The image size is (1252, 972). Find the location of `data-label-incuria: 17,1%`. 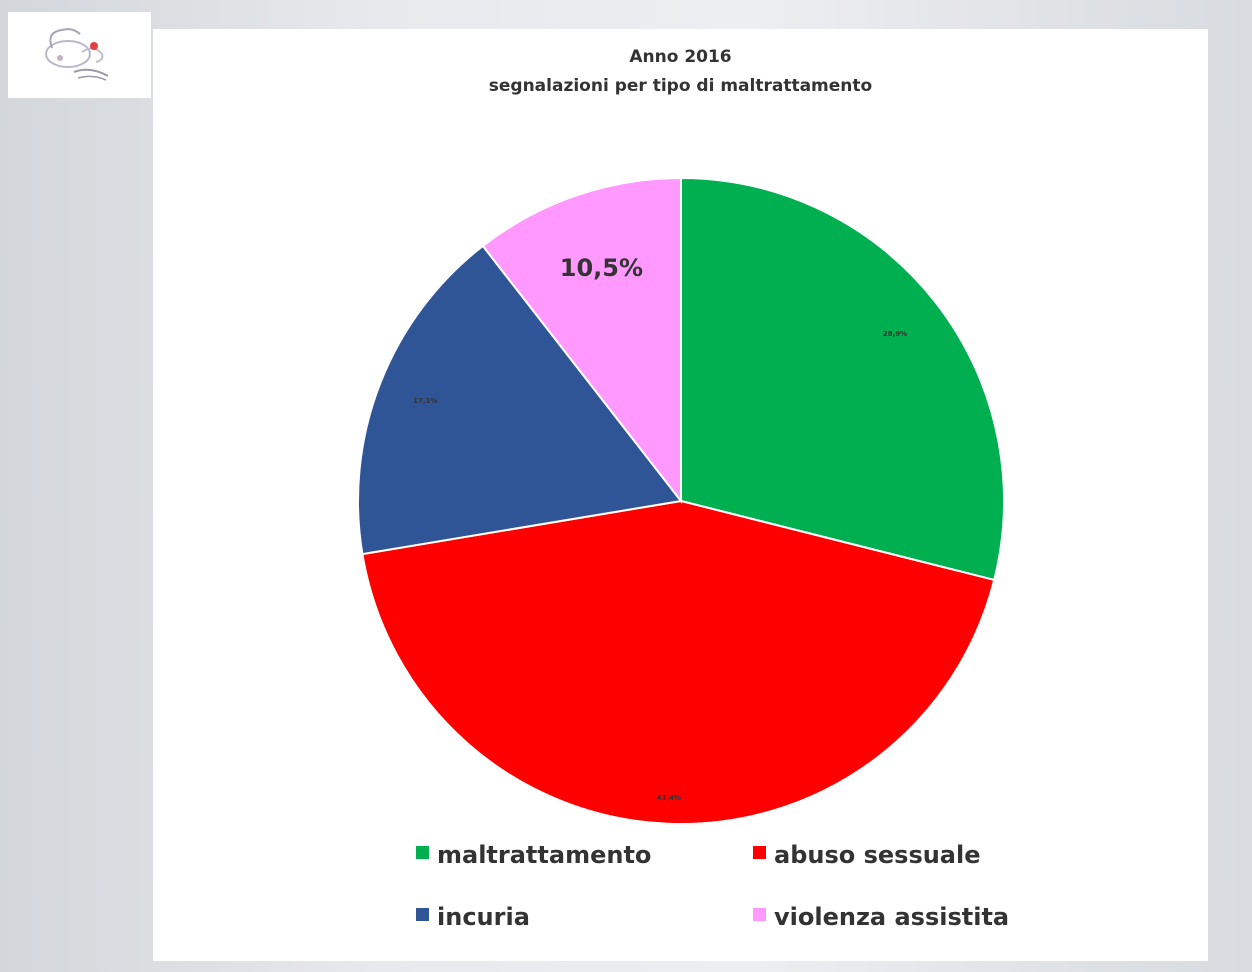

data-label-incuria: 17,1% is located at coordinates (425, 401).